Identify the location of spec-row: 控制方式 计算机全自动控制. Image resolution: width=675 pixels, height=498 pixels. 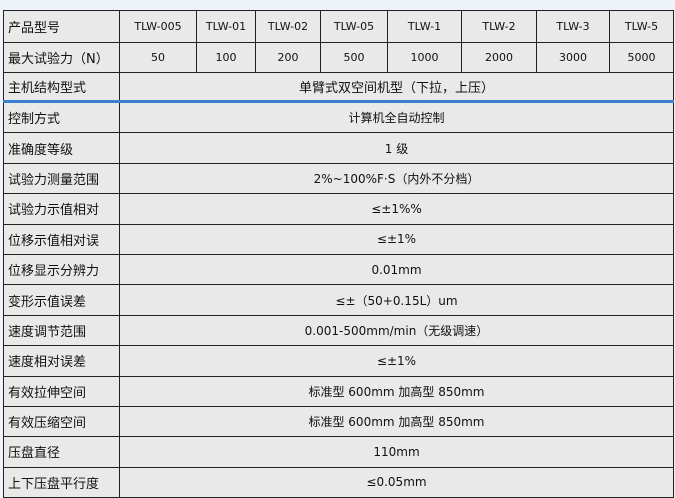
(338, 117).